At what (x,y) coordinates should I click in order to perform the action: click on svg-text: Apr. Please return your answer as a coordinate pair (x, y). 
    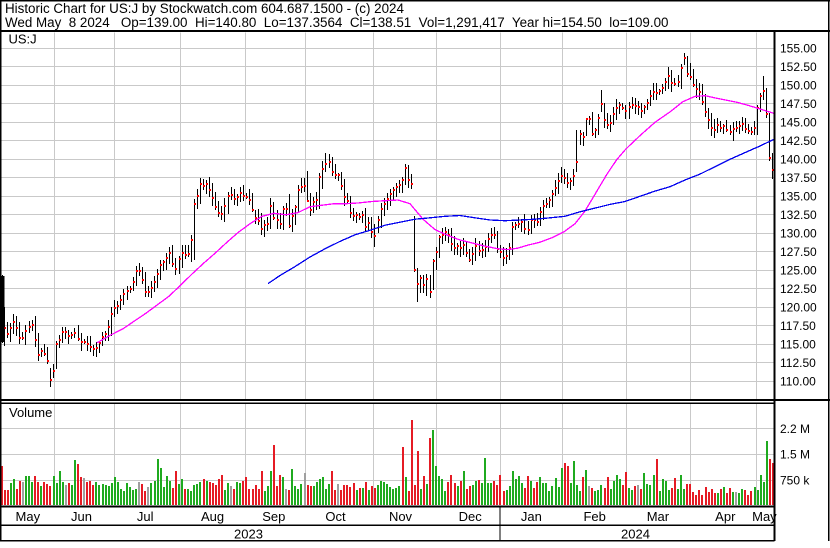
    Looking at the image, I should click on (725, 516).